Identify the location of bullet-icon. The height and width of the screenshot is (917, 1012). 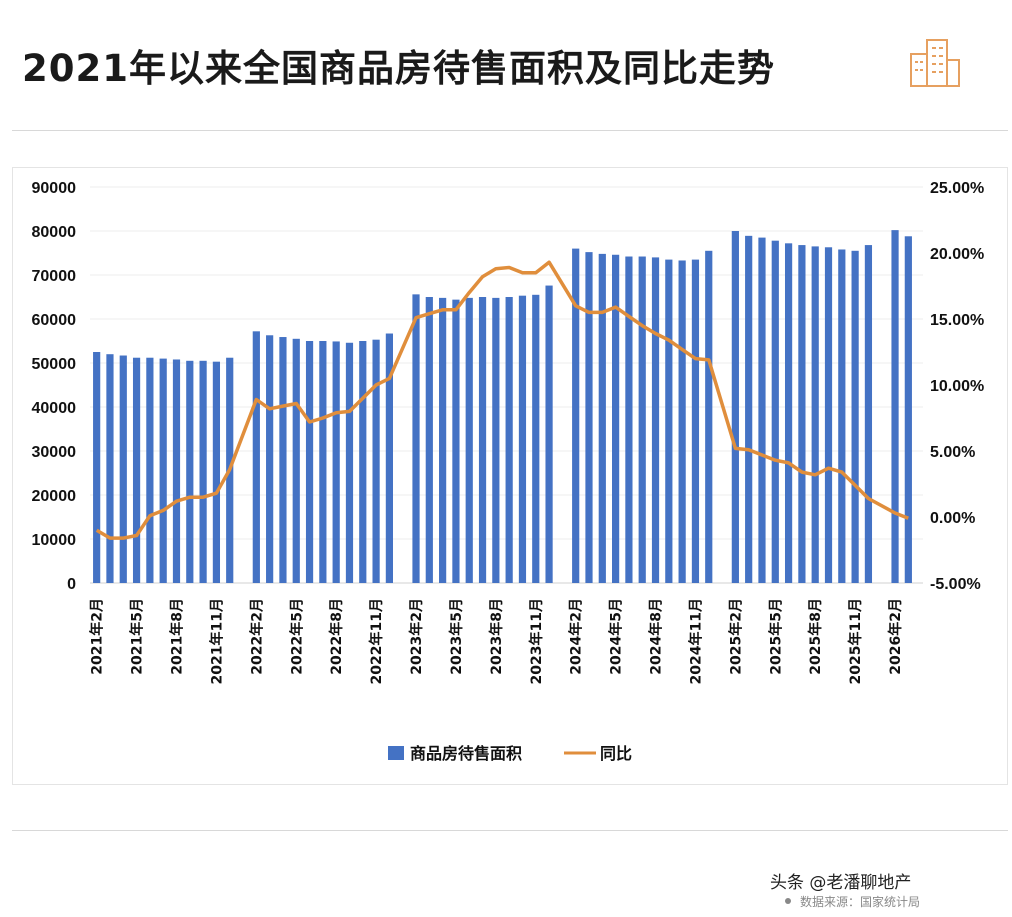
(788, 901).